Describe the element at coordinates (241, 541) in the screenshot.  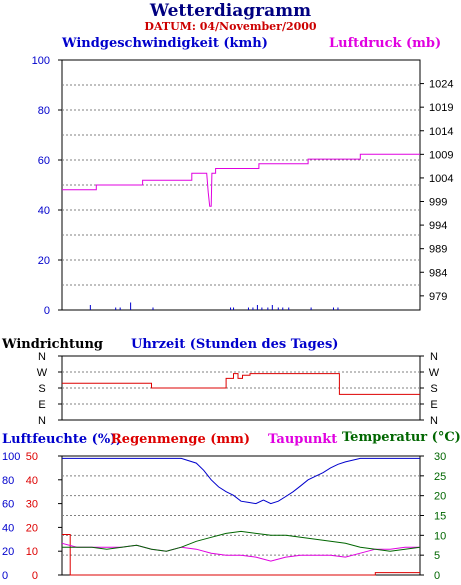
I see `temperature-line` at that location.